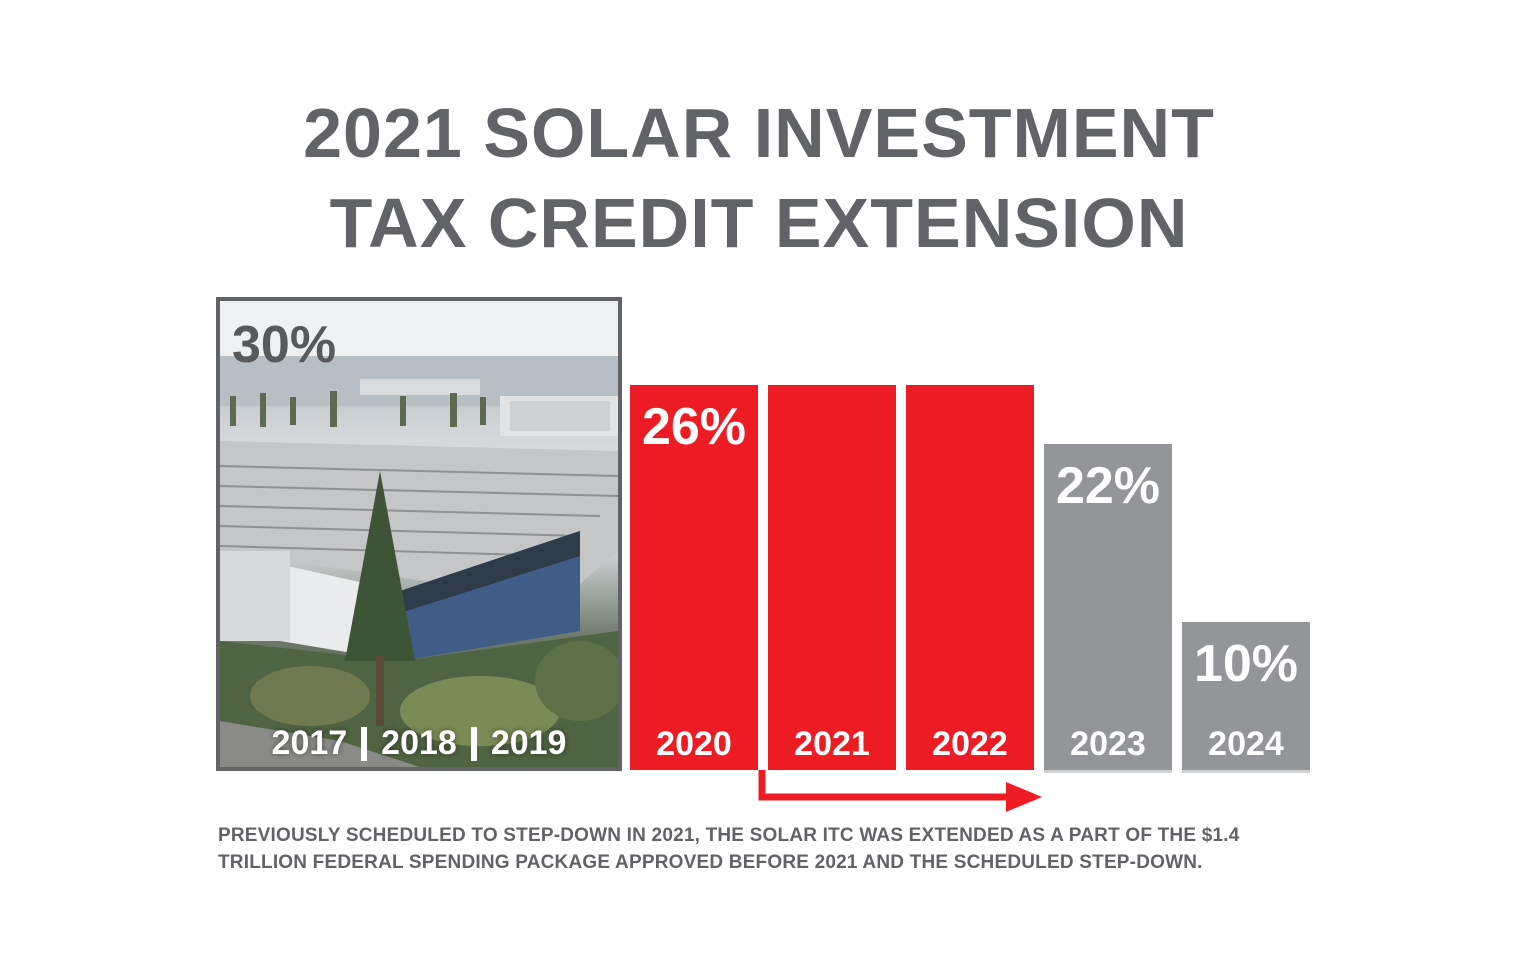 This screenshot has width=1518, height=964. Describe the element at coordinates (759, 223) in the screenshot. I see `title-line-2: TAX CREDIT EXTENSION` at that location.